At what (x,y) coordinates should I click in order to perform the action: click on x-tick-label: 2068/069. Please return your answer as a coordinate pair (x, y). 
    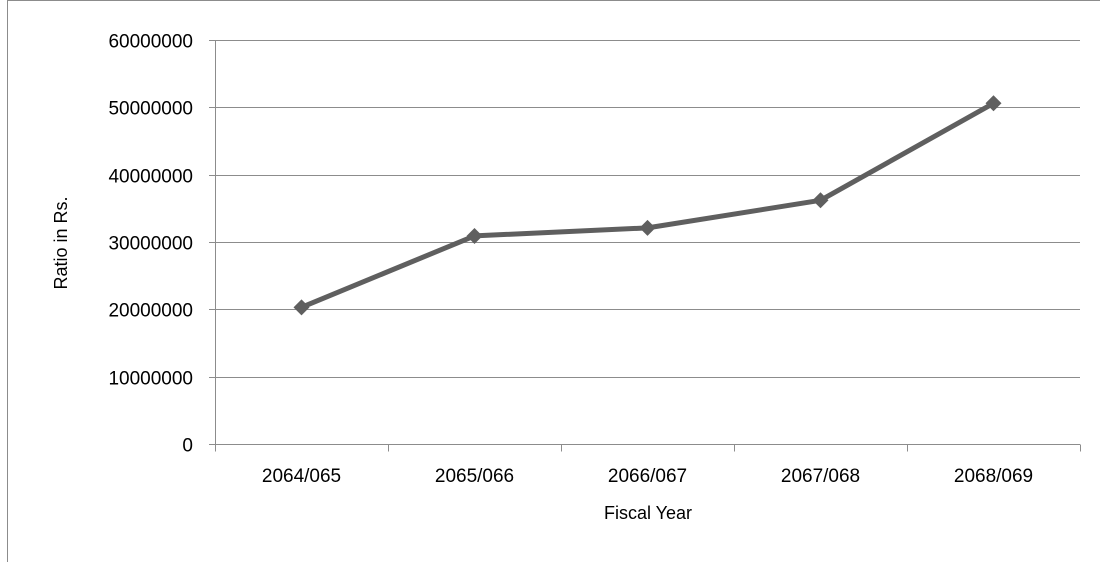
    Looking at the image, I should click on (993, 476).